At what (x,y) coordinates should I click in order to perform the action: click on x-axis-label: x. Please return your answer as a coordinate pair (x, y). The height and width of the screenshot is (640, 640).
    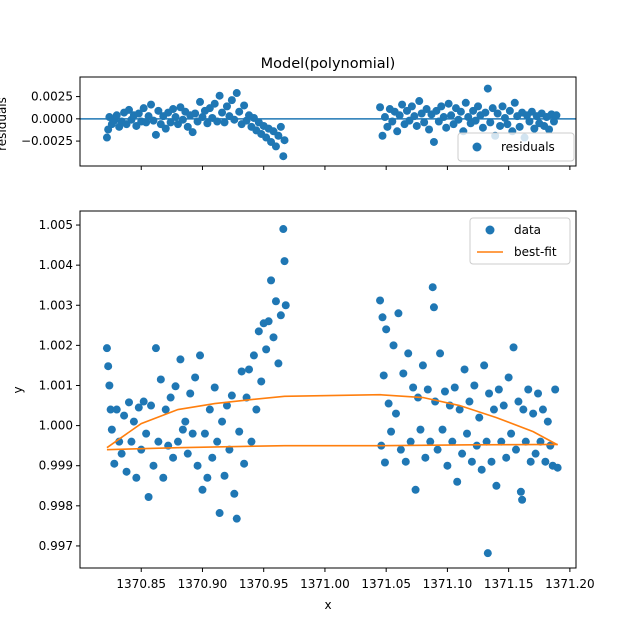
    Looking at the image, I should click on (327, 605).